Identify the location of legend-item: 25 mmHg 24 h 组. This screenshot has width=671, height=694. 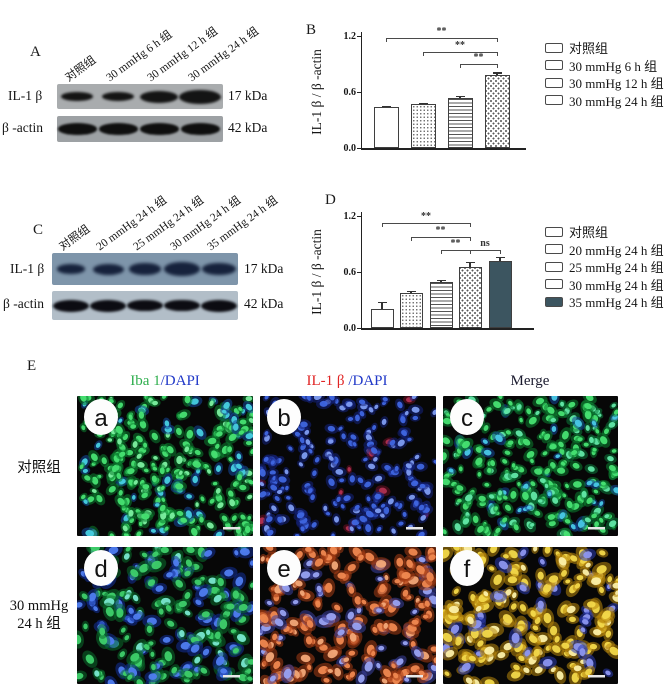
(604, 266).